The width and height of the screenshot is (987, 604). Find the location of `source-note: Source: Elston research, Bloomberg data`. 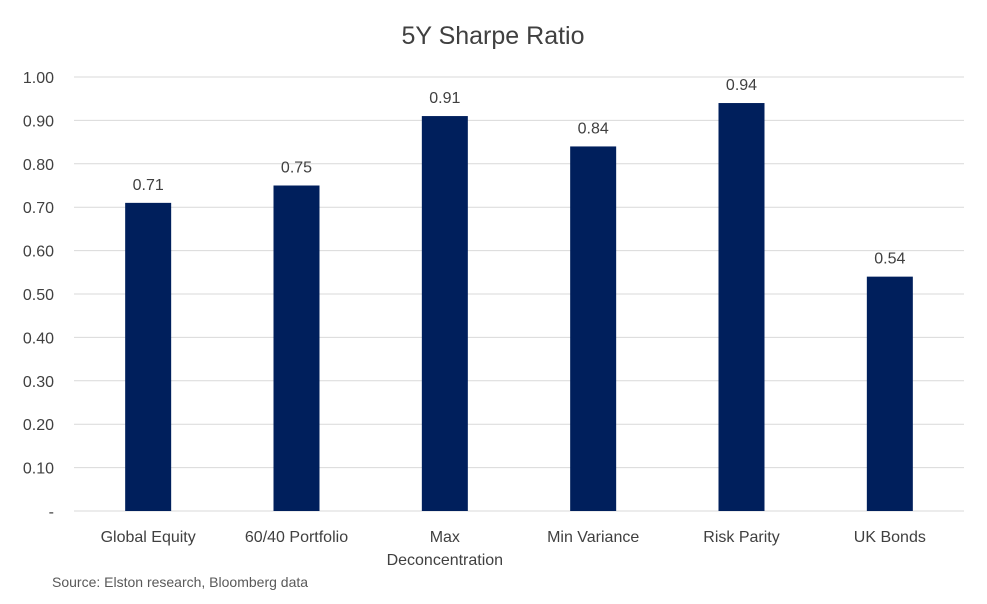

source-note: Source: Elston research, Bloomberg data is located at coordinates (180, 582).